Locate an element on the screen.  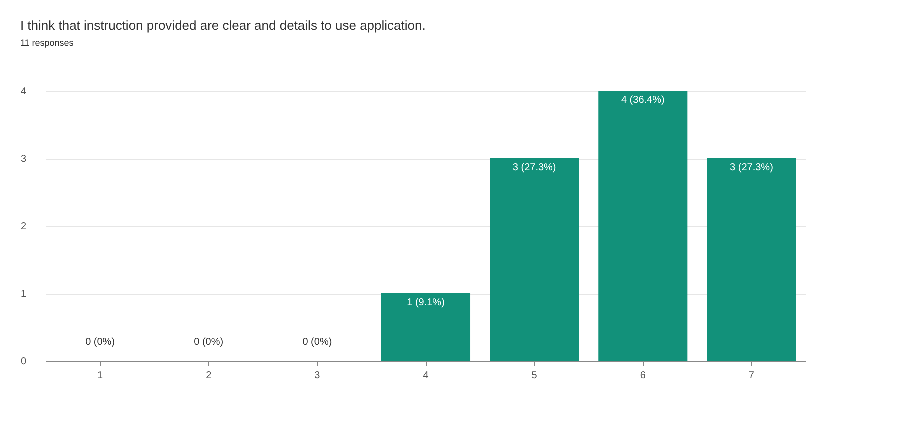
x-tick-label: 7 is located at coordinates (751, 376).